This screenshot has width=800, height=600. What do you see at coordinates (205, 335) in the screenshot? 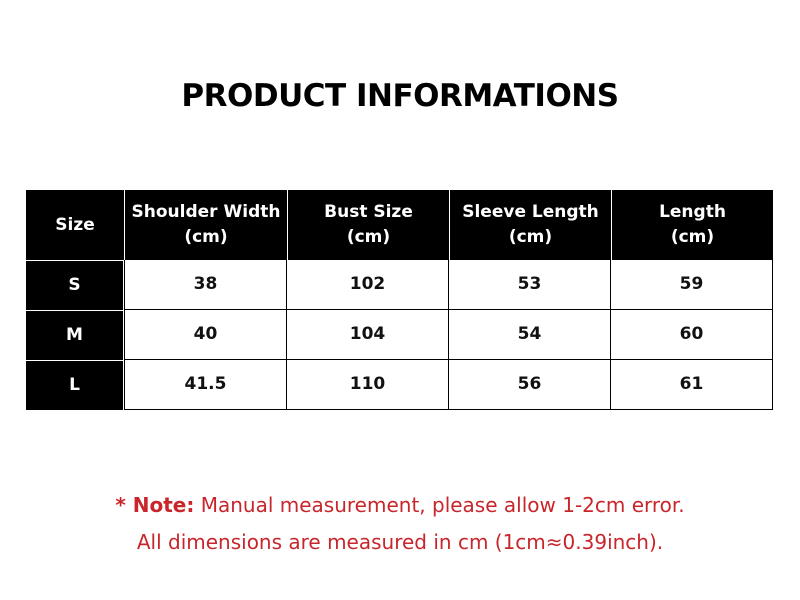
I see `table-cell: 40` at bounding box center [205, 335].